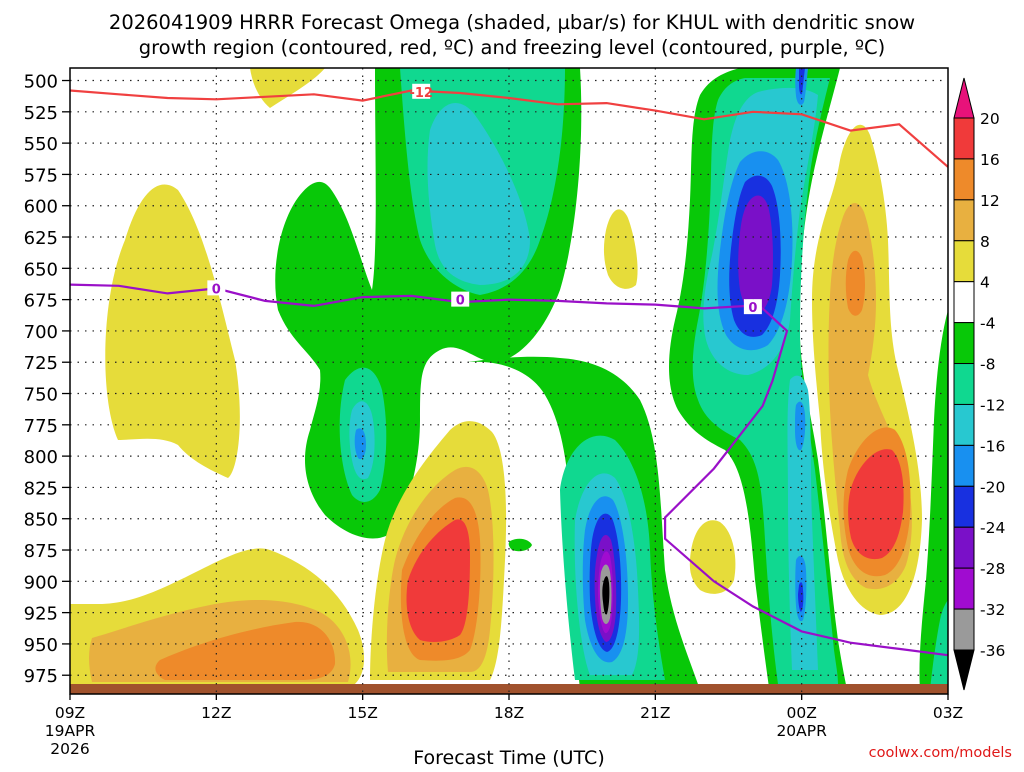 This screenshot has width=1024, height=772. Describe the element at coordinates (520, 545) in the screenshot. I see `omega-neg4-small-blob` at that location.